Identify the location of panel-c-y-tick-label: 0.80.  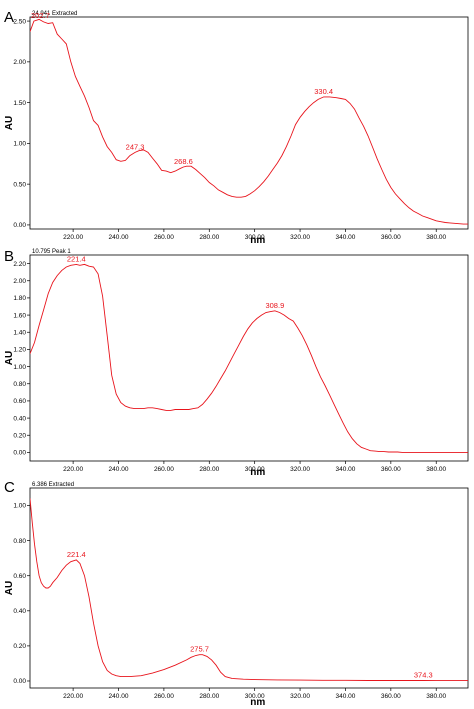
(19, 541).